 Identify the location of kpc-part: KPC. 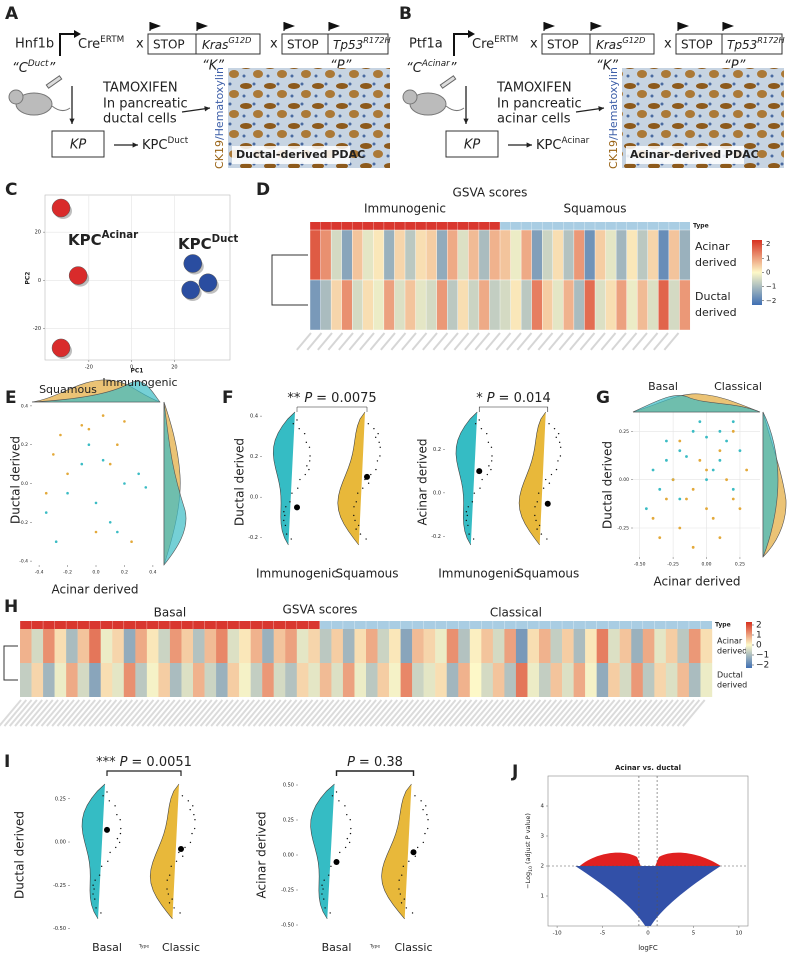
(154, 145).